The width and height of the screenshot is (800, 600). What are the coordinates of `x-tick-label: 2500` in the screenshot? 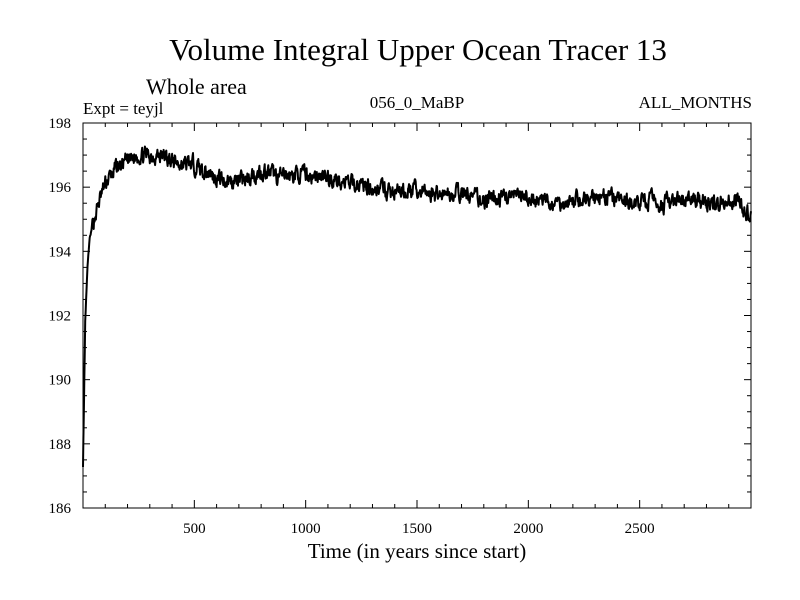 It's located at (640, 529).